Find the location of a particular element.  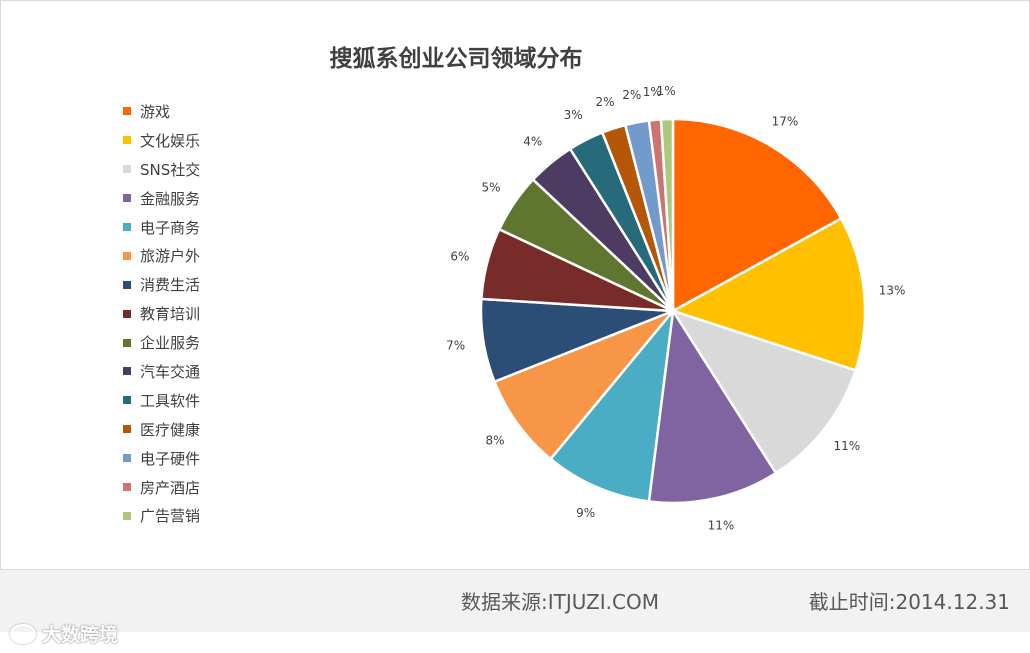

legend-item: 游戏 is located at coordinates (161, 111).